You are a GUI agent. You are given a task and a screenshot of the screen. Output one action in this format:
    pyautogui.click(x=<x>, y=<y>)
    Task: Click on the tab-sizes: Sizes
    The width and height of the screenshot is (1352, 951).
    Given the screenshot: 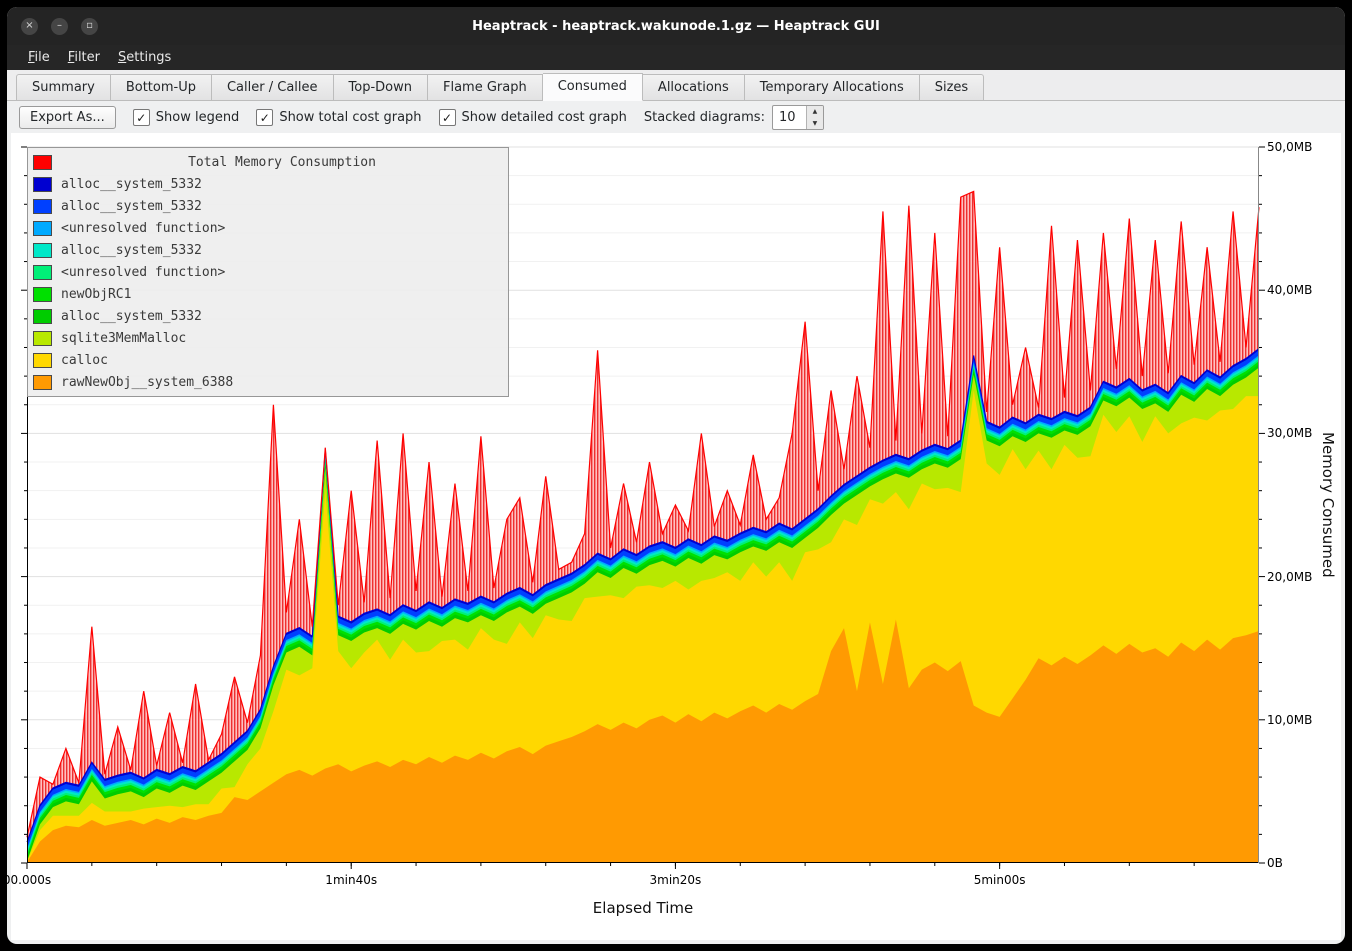 What is the action you would take?
    pyautogui.click(x=952, y=87)
    